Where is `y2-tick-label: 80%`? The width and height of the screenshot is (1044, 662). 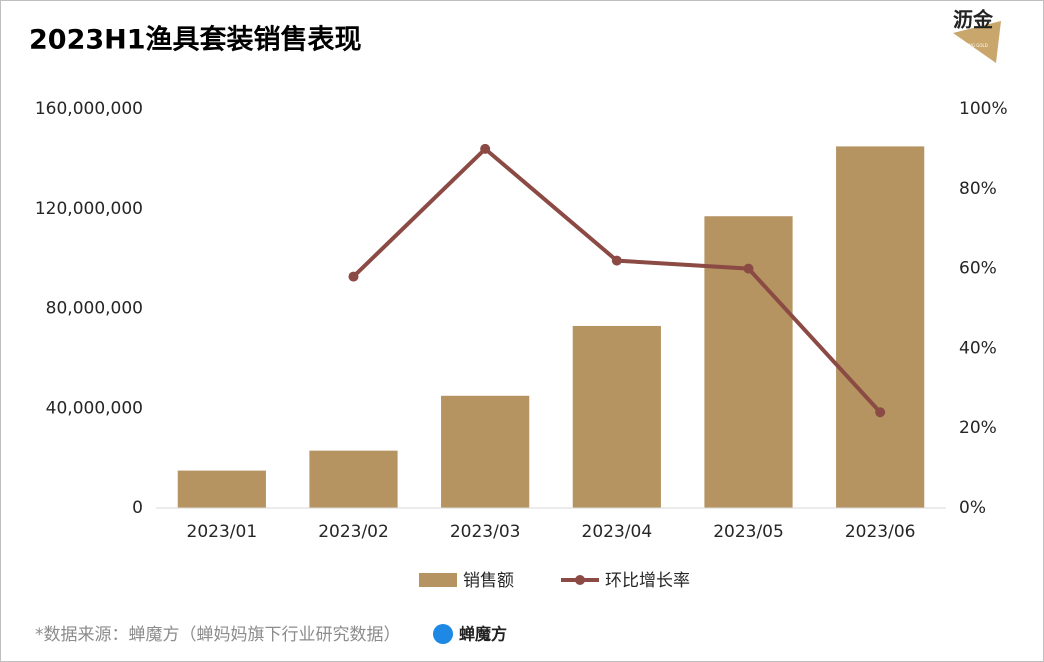
y2-tick-label: 80% is located at coordinates (978, 189).